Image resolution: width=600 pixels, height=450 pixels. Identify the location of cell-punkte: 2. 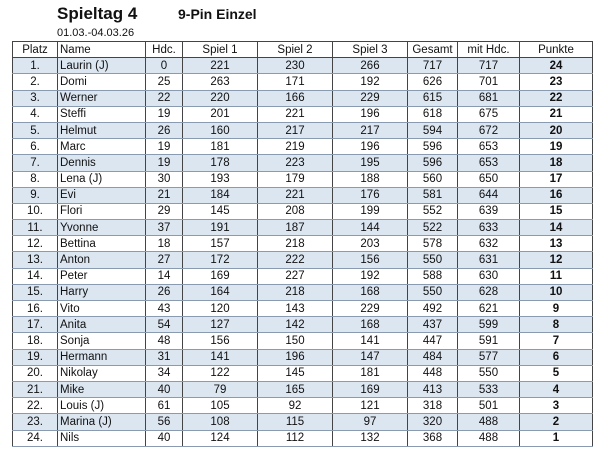
(556, 422).